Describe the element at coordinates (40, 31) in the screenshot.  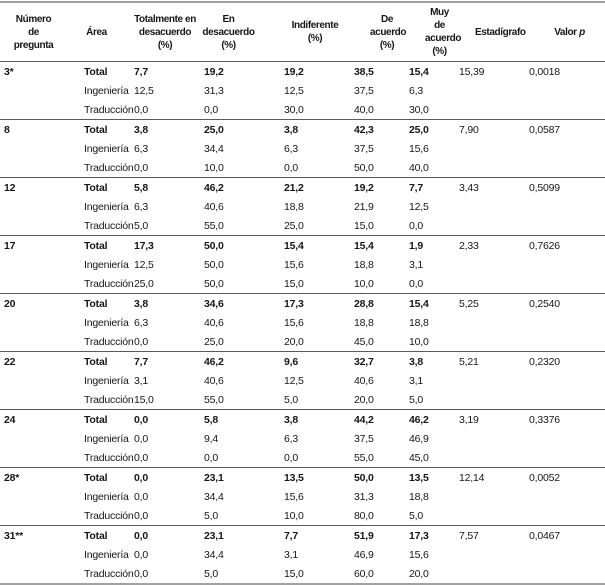
I see `header-numero-pregunta: Número de pregunta` at that location.